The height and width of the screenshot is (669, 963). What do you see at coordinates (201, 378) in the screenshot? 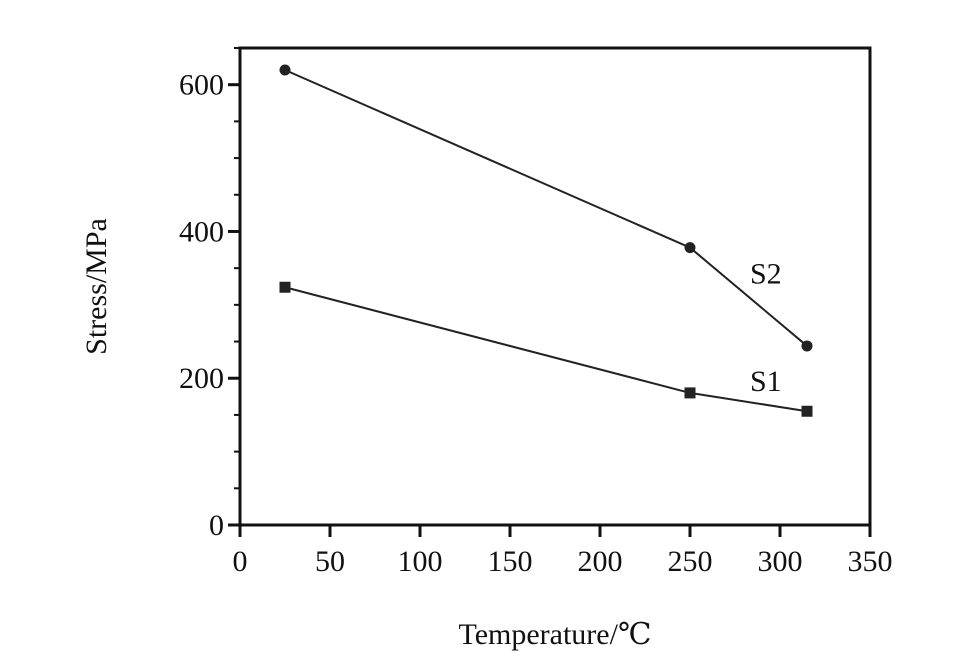
I see `y-tick-label: 200` at bounding box center [201, 378].